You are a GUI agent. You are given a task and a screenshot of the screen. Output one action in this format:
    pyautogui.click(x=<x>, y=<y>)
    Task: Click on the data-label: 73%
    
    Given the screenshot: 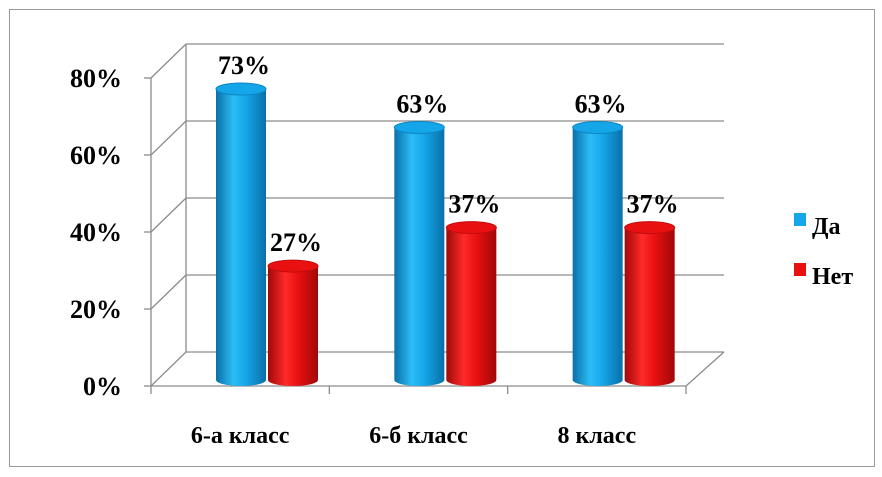 What is the action you would take?
    pyautogui.click(x=244, y=65)
    